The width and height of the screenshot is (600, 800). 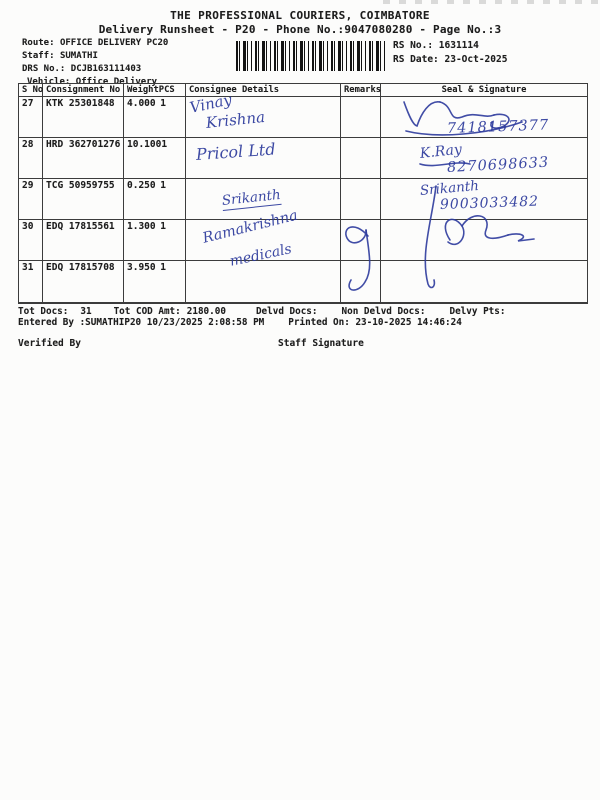 I want to click on row28-pcs: 1, so click(x=164, y=144).